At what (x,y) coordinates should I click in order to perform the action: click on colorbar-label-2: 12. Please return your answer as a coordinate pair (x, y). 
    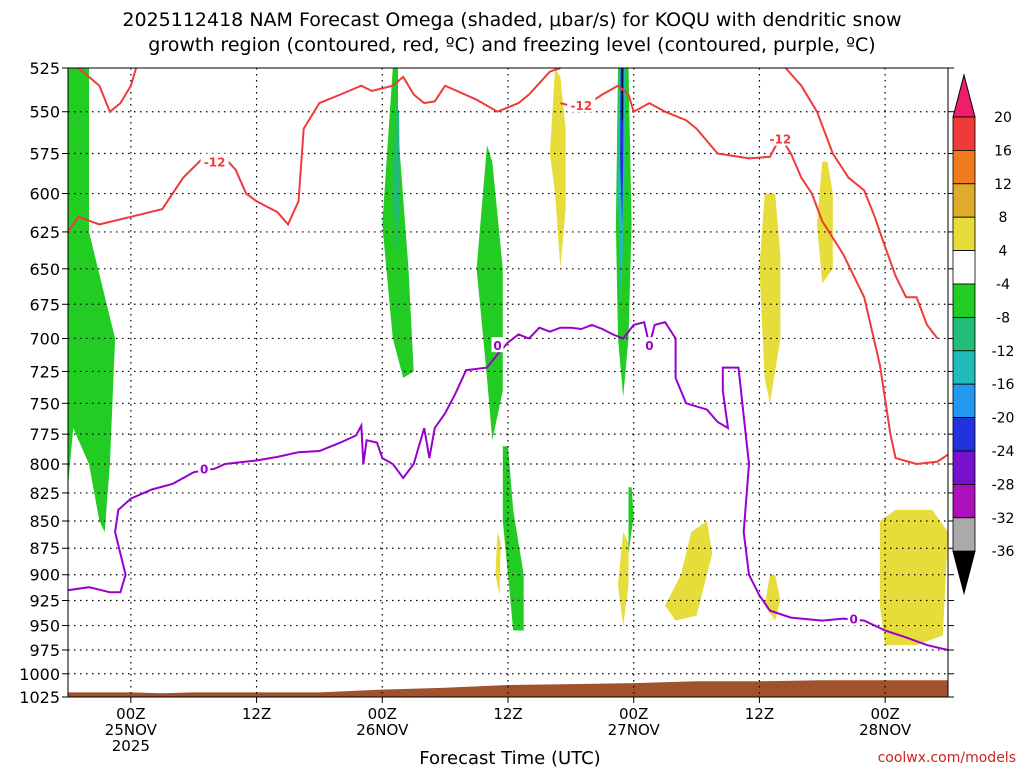
    Looking at the image, I should click on (1003, 185).